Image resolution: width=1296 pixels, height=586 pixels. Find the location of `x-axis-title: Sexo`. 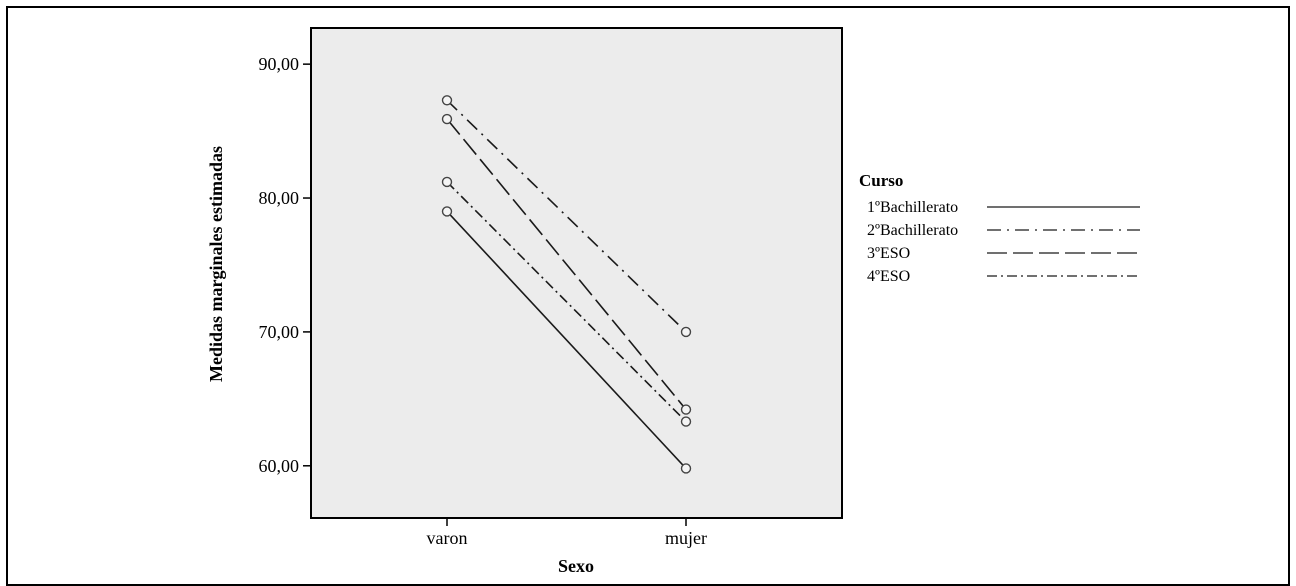

x-axis-title: Sexo is located at coordinates (576, 566).